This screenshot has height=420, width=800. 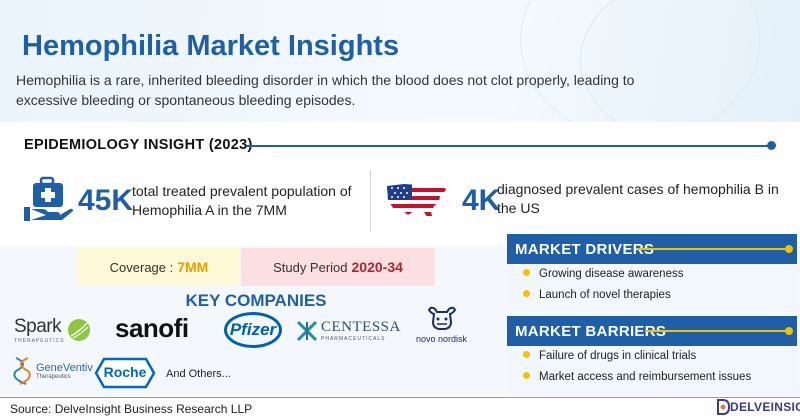 I want to click on market-drivers-header: MARKET DRIVERS, so click(x=652, y=249).